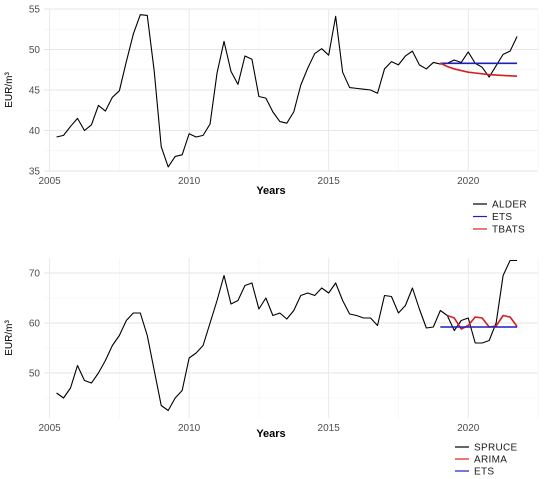 The width and height of the screenshot is (550, 479). What do you see at coordinates (35, 10) in the screenshot?
I see `y-tick-label: 55` at bounding box center [35, 10].